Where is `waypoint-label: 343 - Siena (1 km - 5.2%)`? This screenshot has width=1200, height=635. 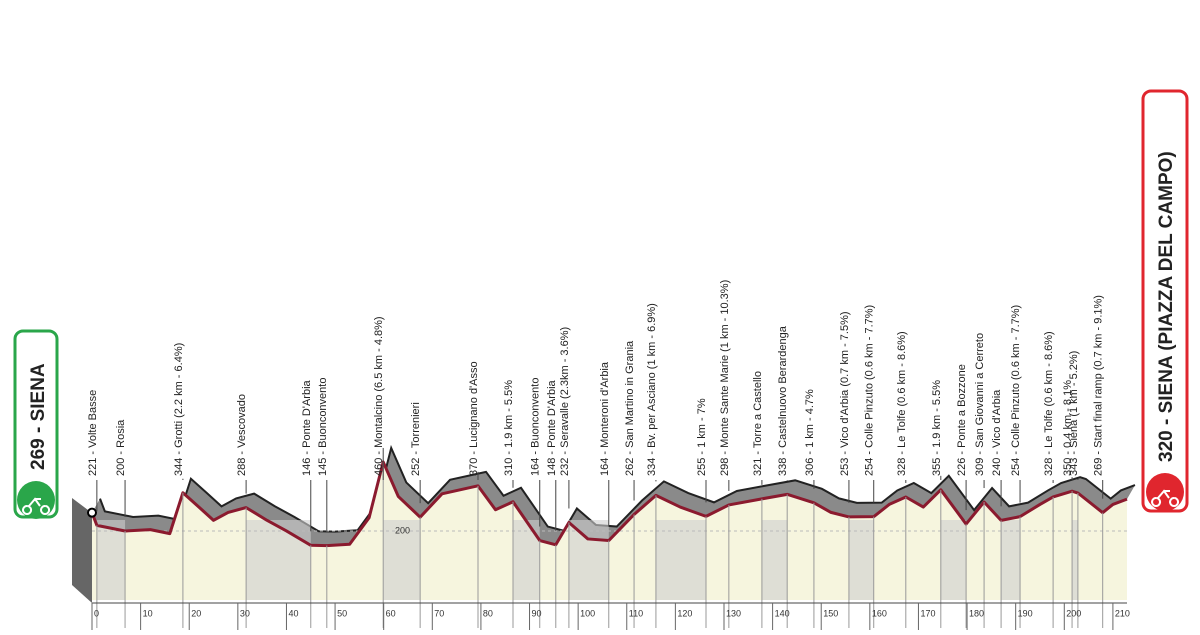
waypoint-label: 343 - Siena (1 km - 5.2%) is located at coordinates (1074, 413).